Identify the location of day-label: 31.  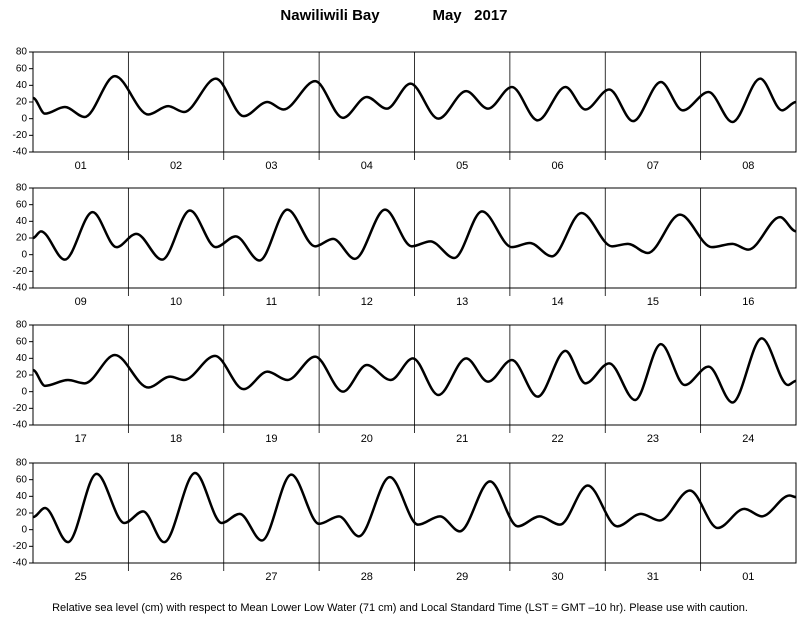
(653, 577).